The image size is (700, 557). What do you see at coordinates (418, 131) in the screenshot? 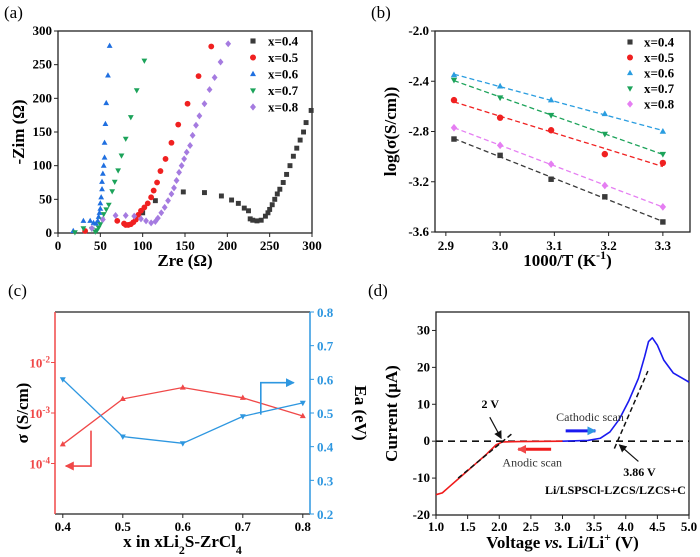
I see `y-tick-label: -2.8` at bounding box center [418, 131].